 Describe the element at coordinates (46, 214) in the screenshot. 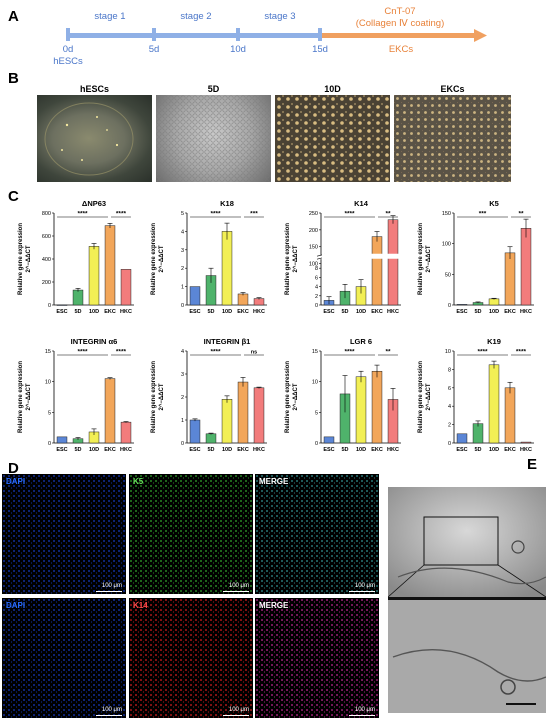

I see `y-tick-label: 800` at that location.